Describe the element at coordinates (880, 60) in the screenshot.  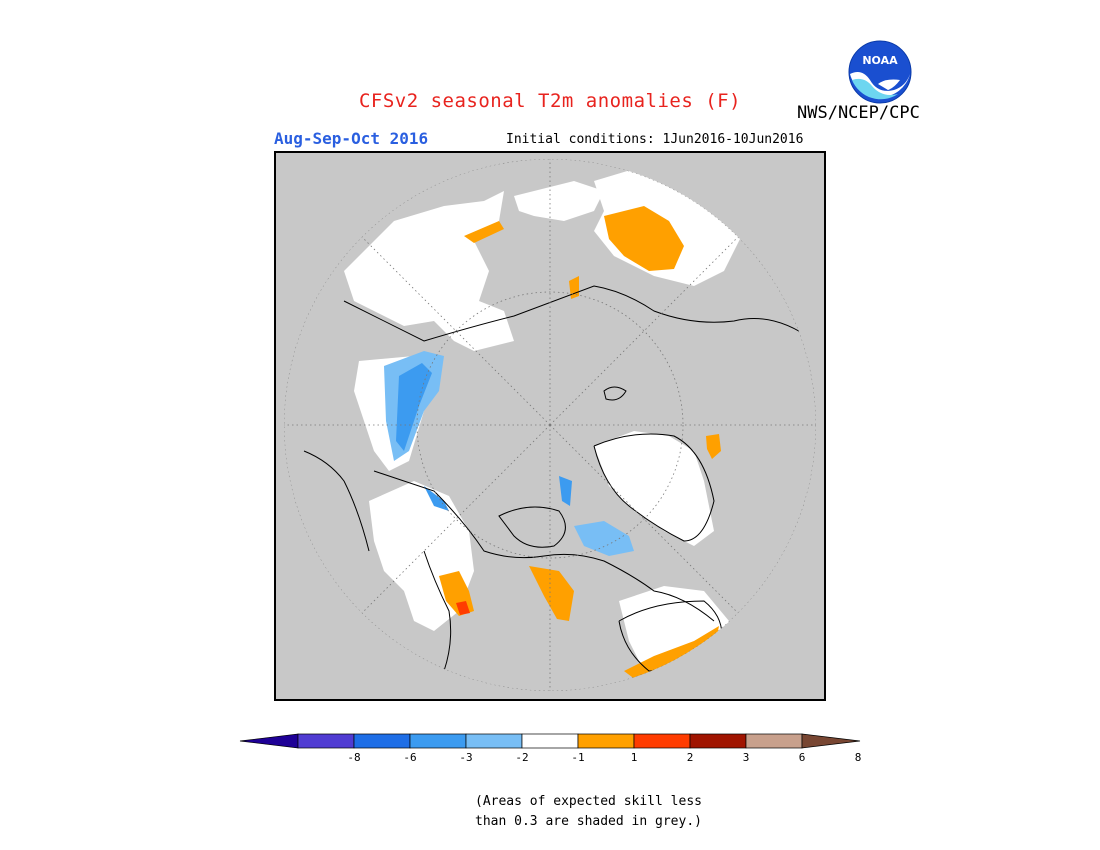
I see `svg-text: NOAA` at that location.